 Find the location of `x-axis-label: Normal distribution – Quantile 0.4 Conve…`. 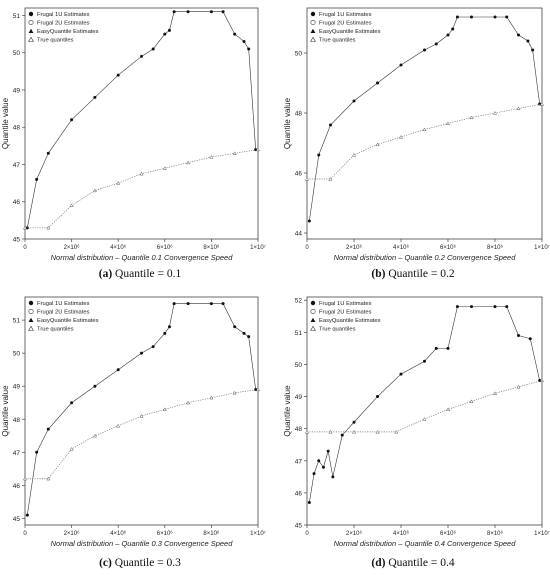

x-axis-label: Normal distribution – Quantile 0.4 Conve… is located at coordinates (425, 543).